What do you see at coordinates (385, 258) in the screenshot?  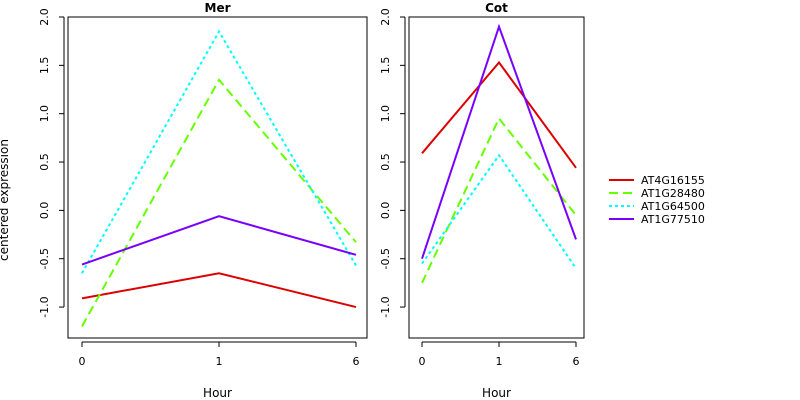 I see `y-tick-label-cot: -0.5` at bounding box center [385, 258].